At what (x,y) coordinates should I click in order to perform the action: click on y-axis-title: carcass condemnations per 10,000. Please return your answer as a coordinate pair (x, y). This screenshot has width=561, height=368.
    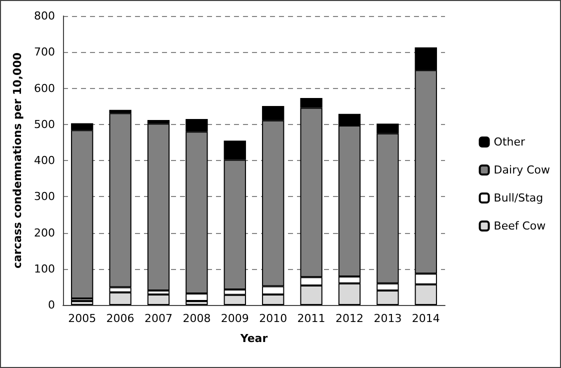
    Looking at the image, I should click on (17, 160).